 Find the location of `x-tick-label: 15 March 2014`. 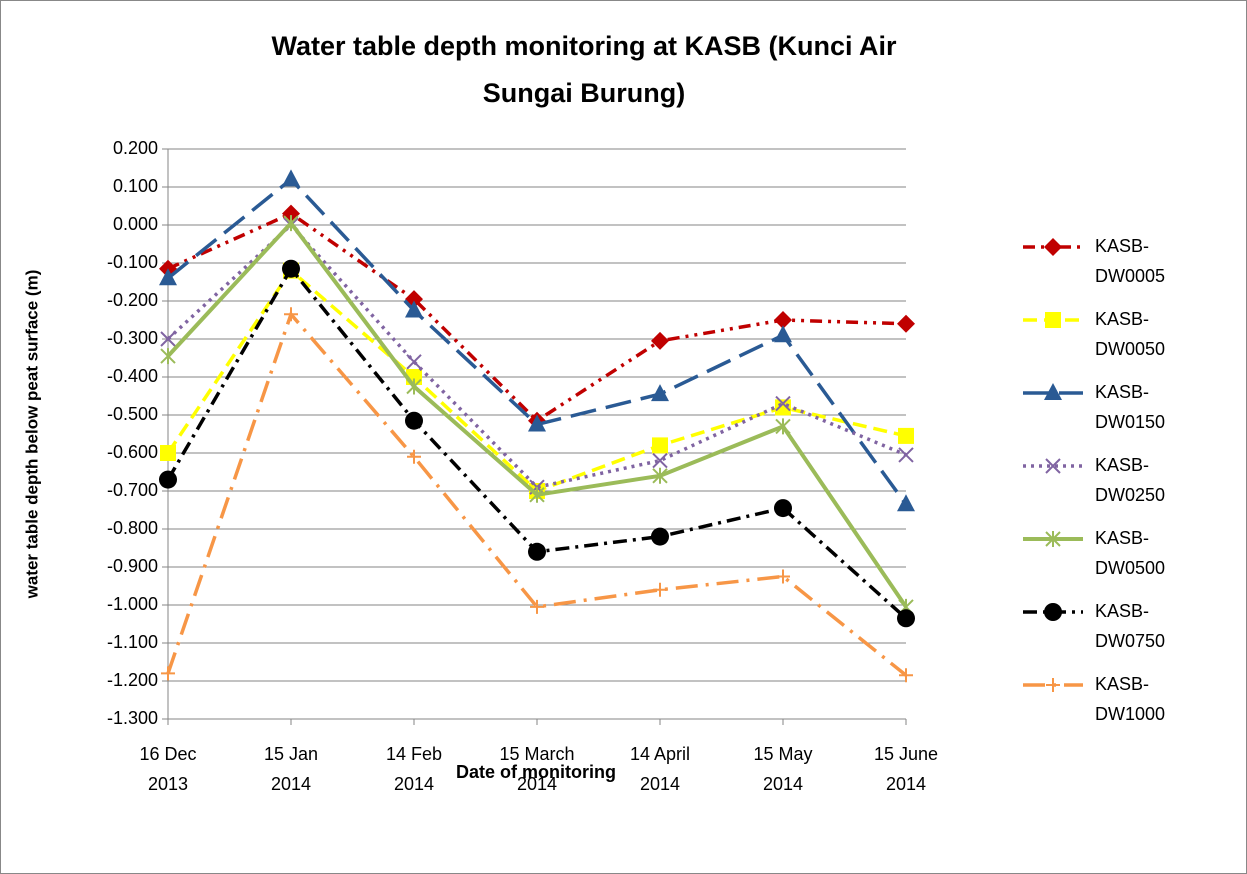

x-tick-label: 15 March 2014 is located at coordinates (536, 769).